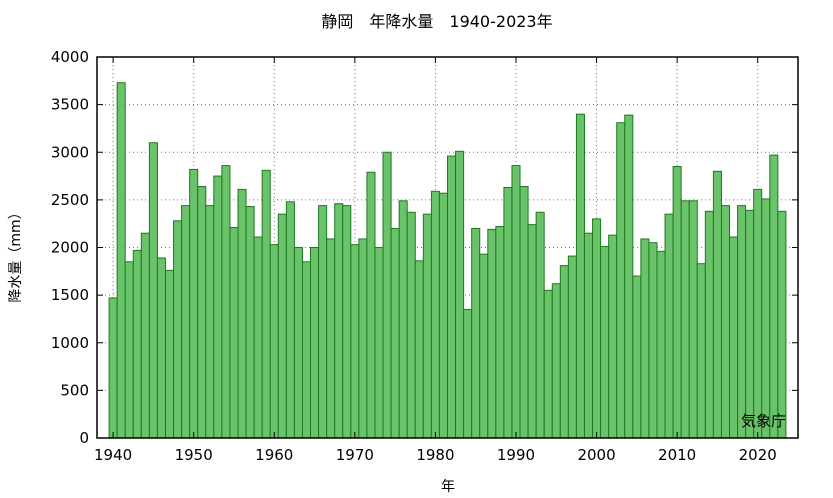 The height and width of the screenshot is (498, 833). I want to click on bar-1964, so click(306, 350).